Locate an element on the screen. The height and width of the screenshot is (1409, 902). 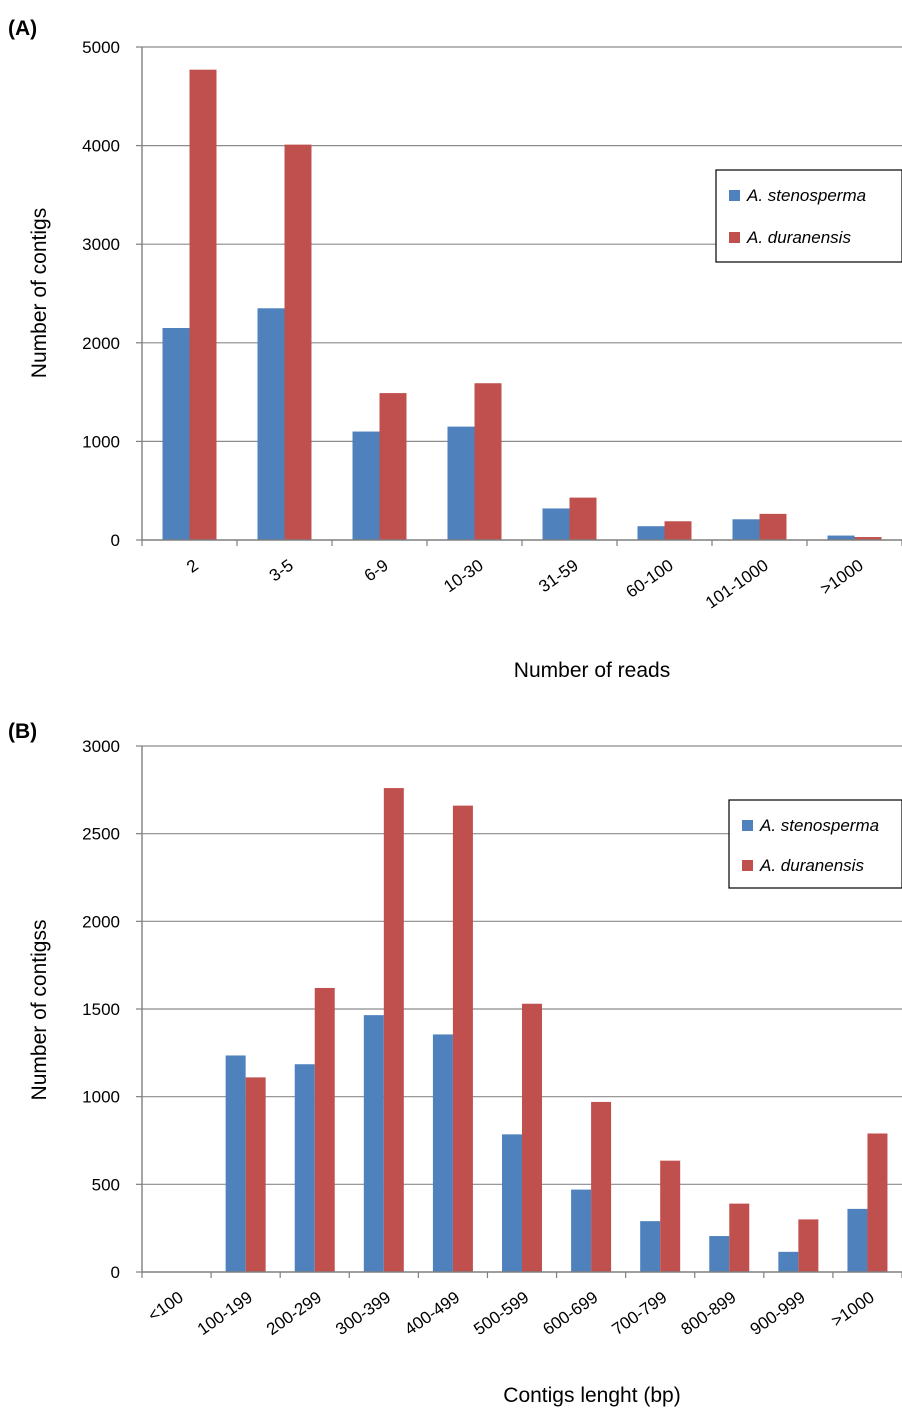
x-tick-label: 800-899 is located at coordinates (709, 1313).